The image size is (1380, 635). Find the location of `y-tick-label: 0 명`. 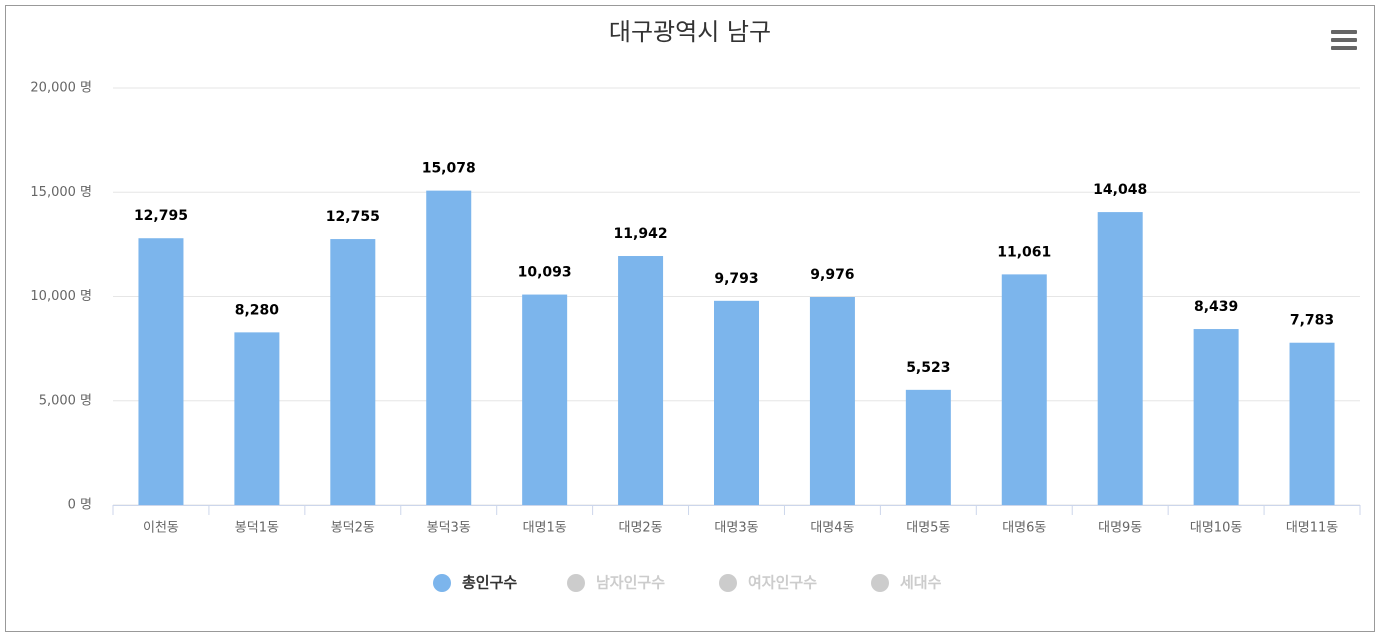

y-tick-label: 0 명 is located at coordinates (80, 505).